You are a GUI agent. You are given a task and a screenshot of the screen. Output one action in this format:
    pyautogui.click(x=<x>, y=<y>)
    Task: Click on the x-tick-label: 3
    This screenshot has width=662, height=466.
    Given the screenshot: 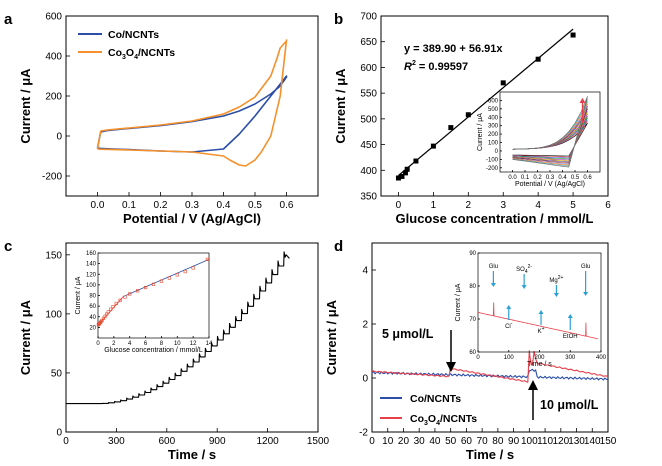 What is the action you would take?
    pyautogui.click(x=503, y=205)
    